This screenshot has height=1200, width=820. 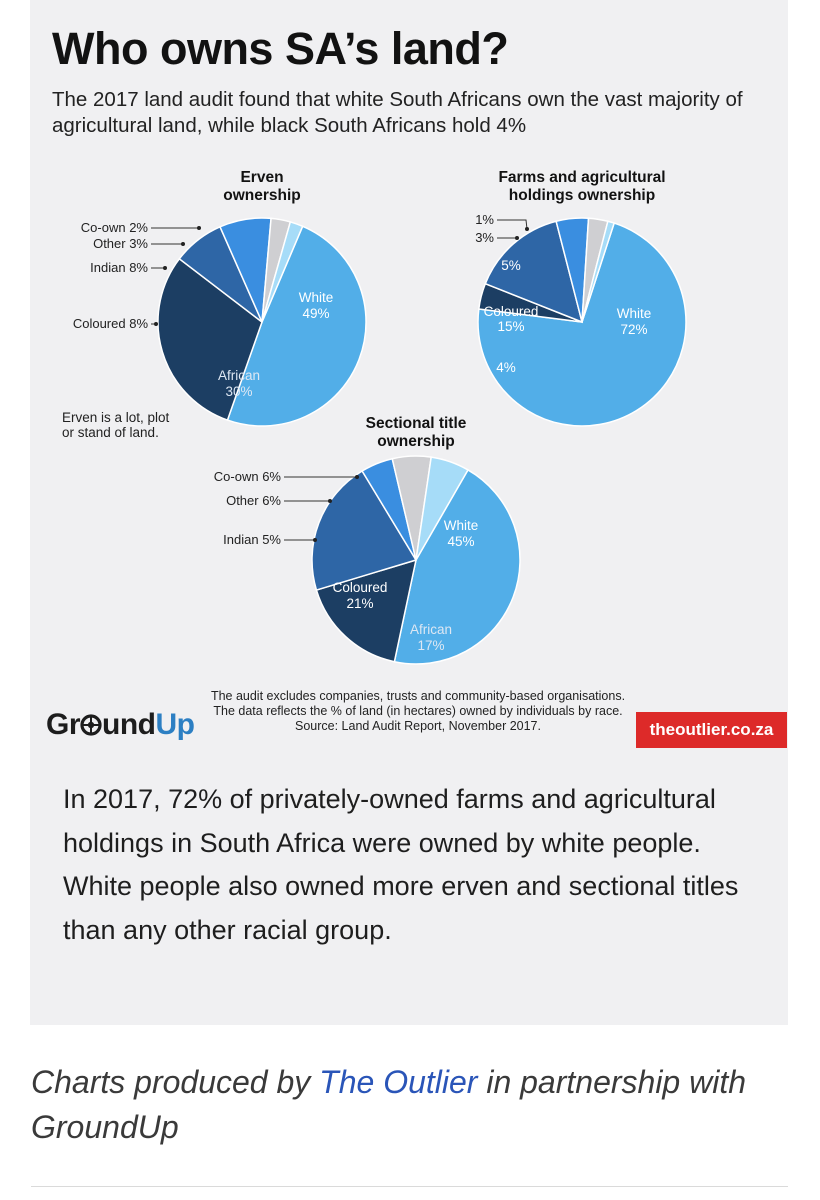 I want to click on erven-title-line-1: Erven, so click(x=261, y=177).